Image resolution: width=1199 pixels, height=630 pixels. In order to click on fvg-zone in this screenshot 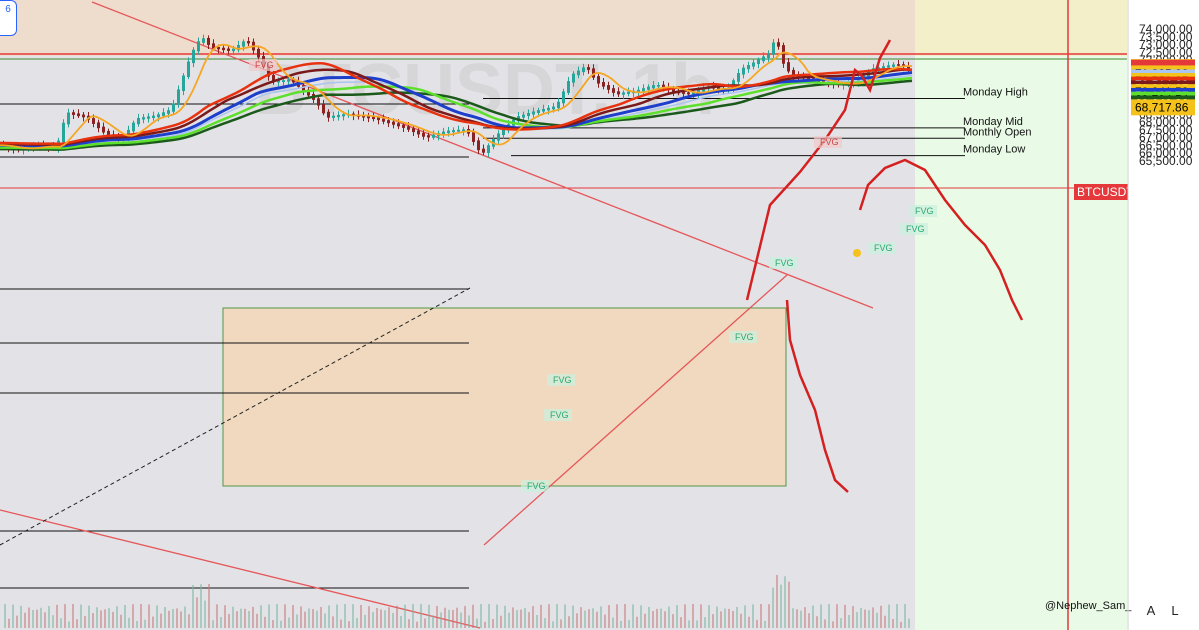, I will do `click(743, 337)`.